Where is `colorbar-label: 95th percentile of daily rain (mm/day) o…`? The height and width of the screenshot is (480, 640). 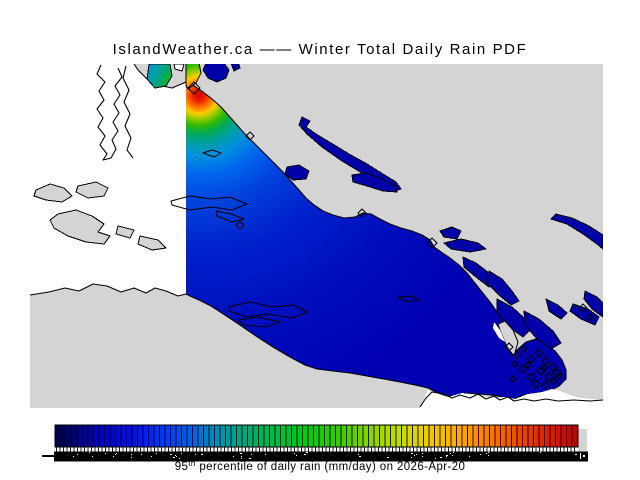
colorbar-label: 95th percentile of daily rain (mm/day) o… is located at coordinates (320, 466).